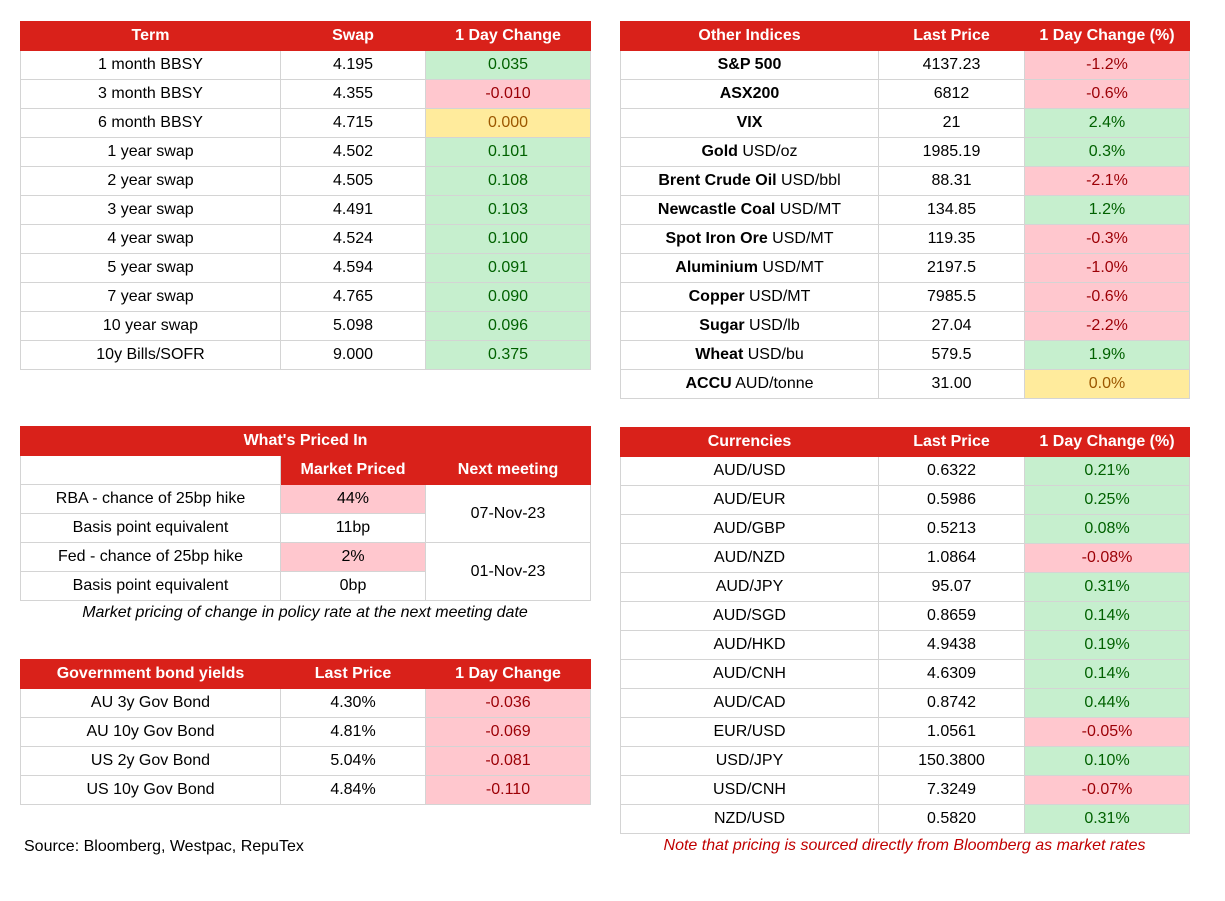 Image resolution: width=1225 pixels, height=901 pixels. What do you see at coordinates (150, 790) in the screenshot?
I see `bond-name-cell: US 10y Gov Bond` at bounding box center [150, 790].